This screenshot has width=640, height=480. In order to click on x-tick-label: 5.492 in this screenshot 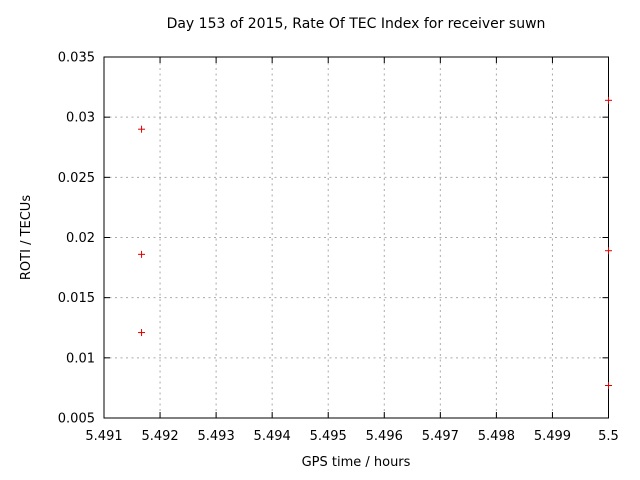, I will do `click(159, 436)`.